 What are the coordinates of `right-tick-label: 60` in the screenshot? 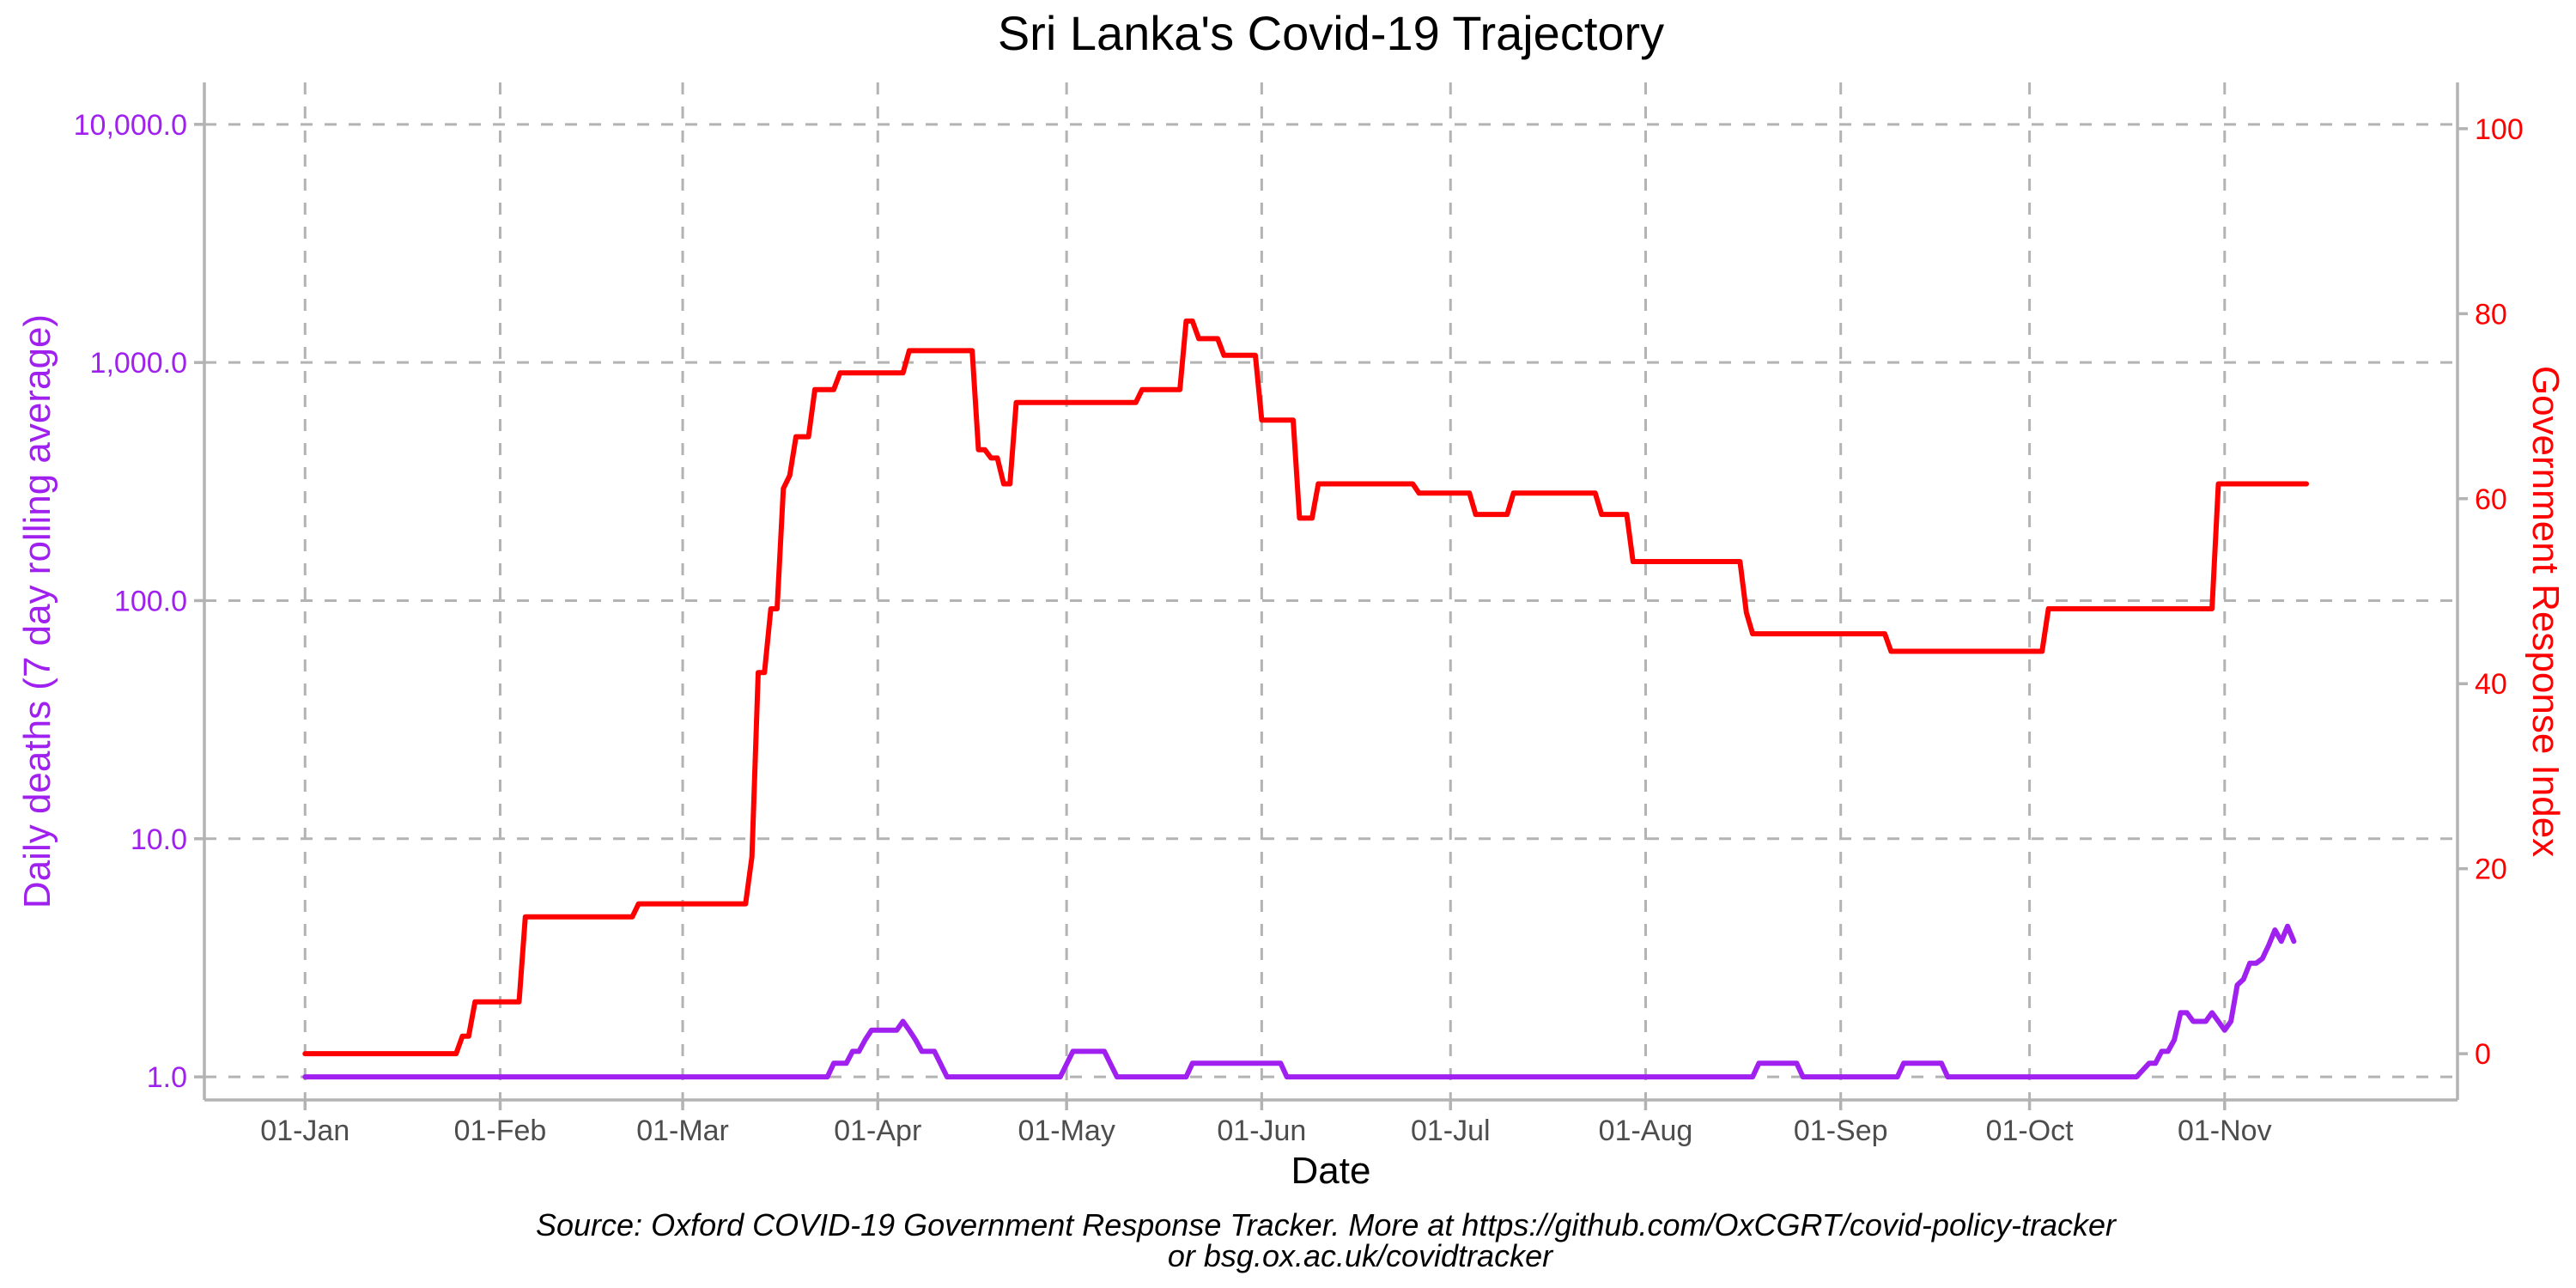 It's located at (2491, 499).